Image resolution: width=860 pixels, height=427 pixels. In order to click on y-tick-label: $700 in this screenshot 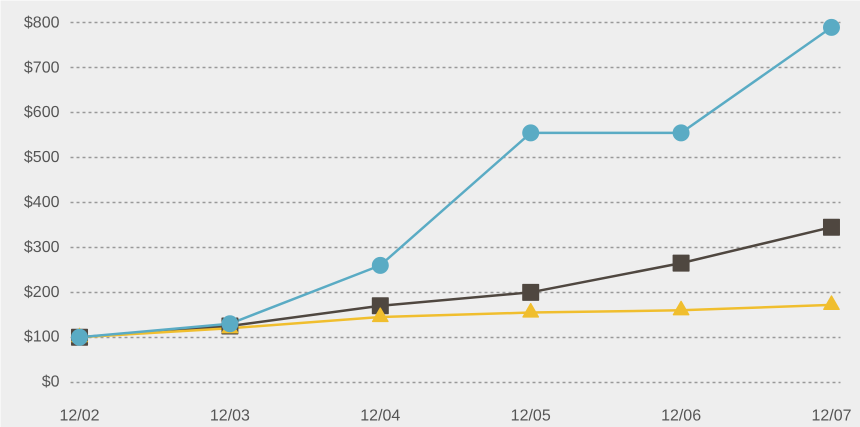, I will do `click(42, 67)`.